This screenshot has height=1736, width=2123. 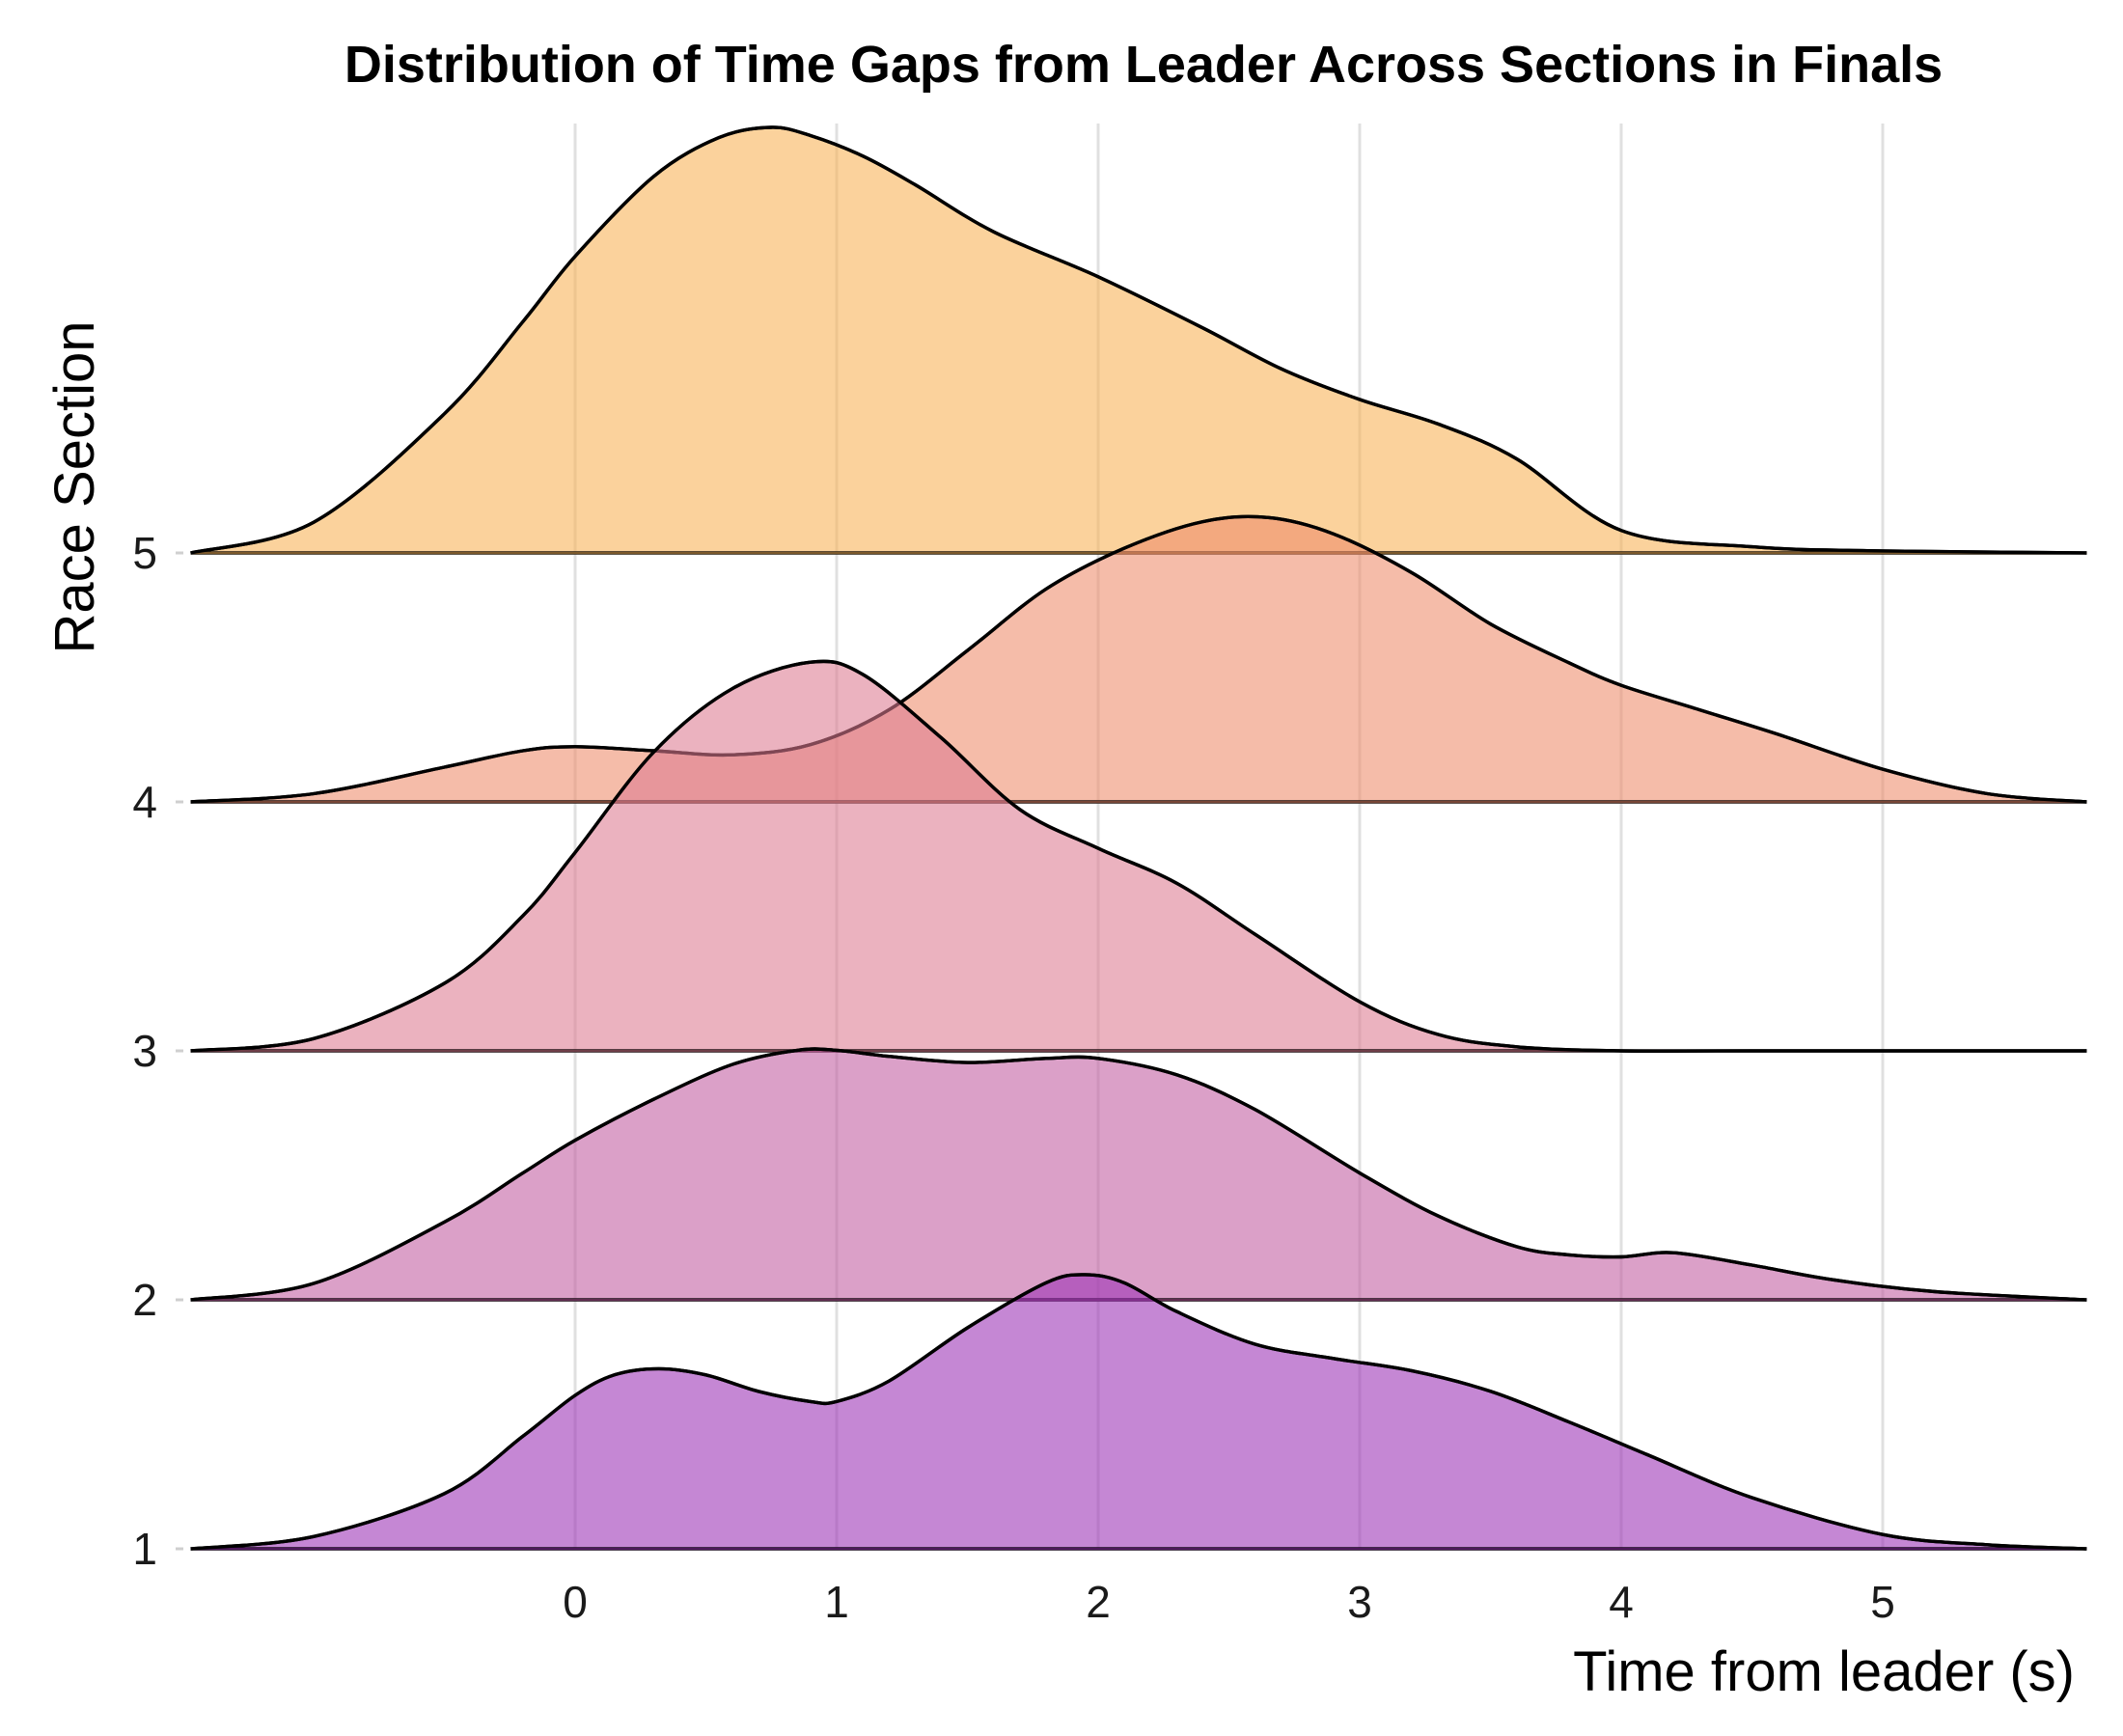 I want to click on x-axis-ticks: 0 1 2 3 4 5, so click(x=1229, y=1602).